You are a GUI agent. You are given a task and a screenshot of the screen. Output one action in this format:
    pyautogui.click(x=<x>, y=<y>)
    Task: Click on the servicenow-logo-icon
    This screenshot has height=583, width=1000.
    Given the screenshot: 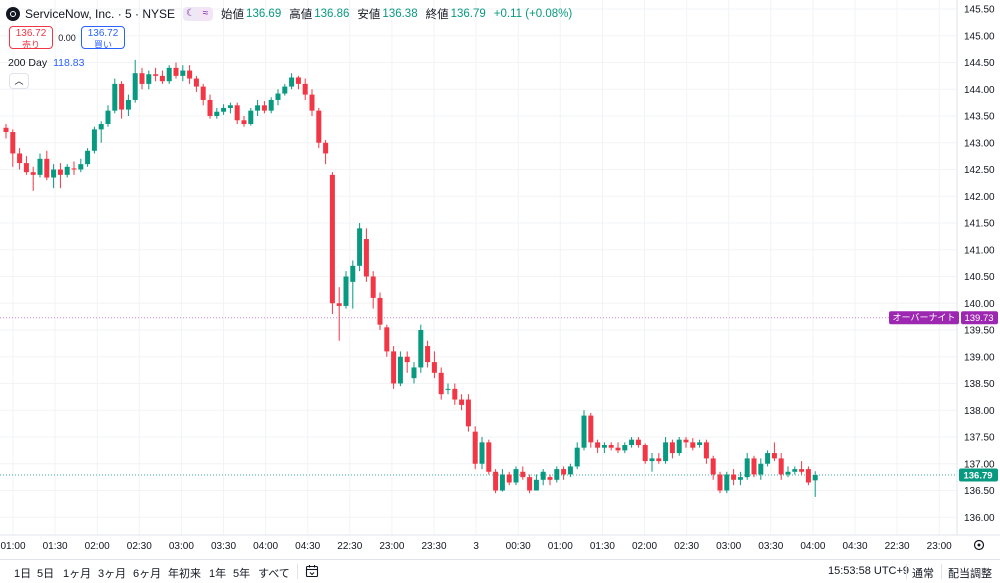 What is the action you would take?
    pyautogui.click(x=13, y=14)
    